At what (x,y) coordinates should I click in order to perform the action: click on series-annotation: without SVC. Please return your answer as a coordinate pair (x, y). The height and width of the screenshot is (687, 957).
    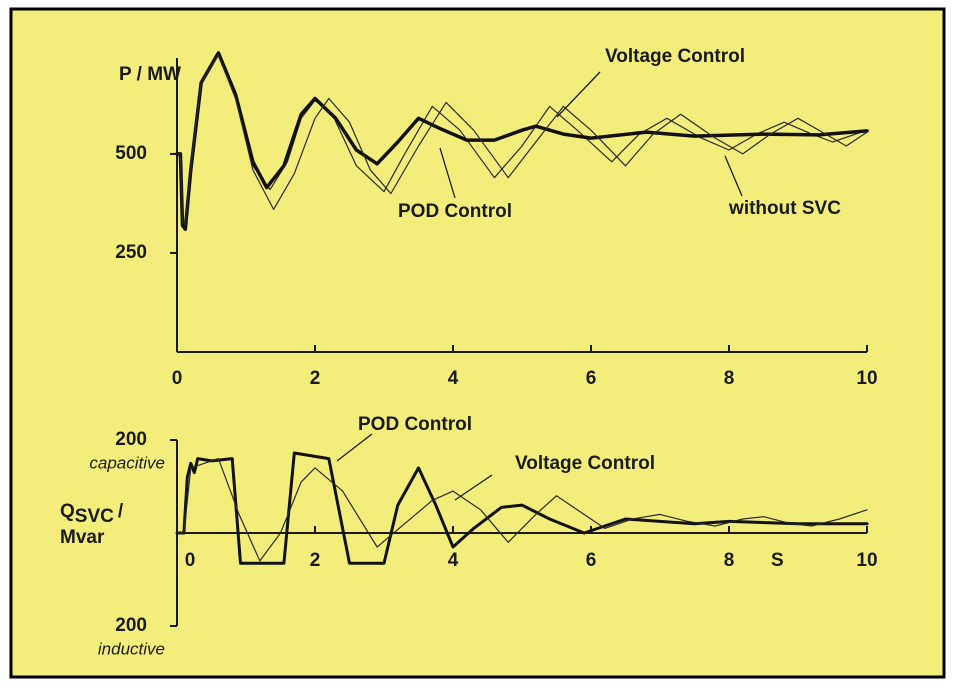
    Looking at the image, I should click on (784, 208).